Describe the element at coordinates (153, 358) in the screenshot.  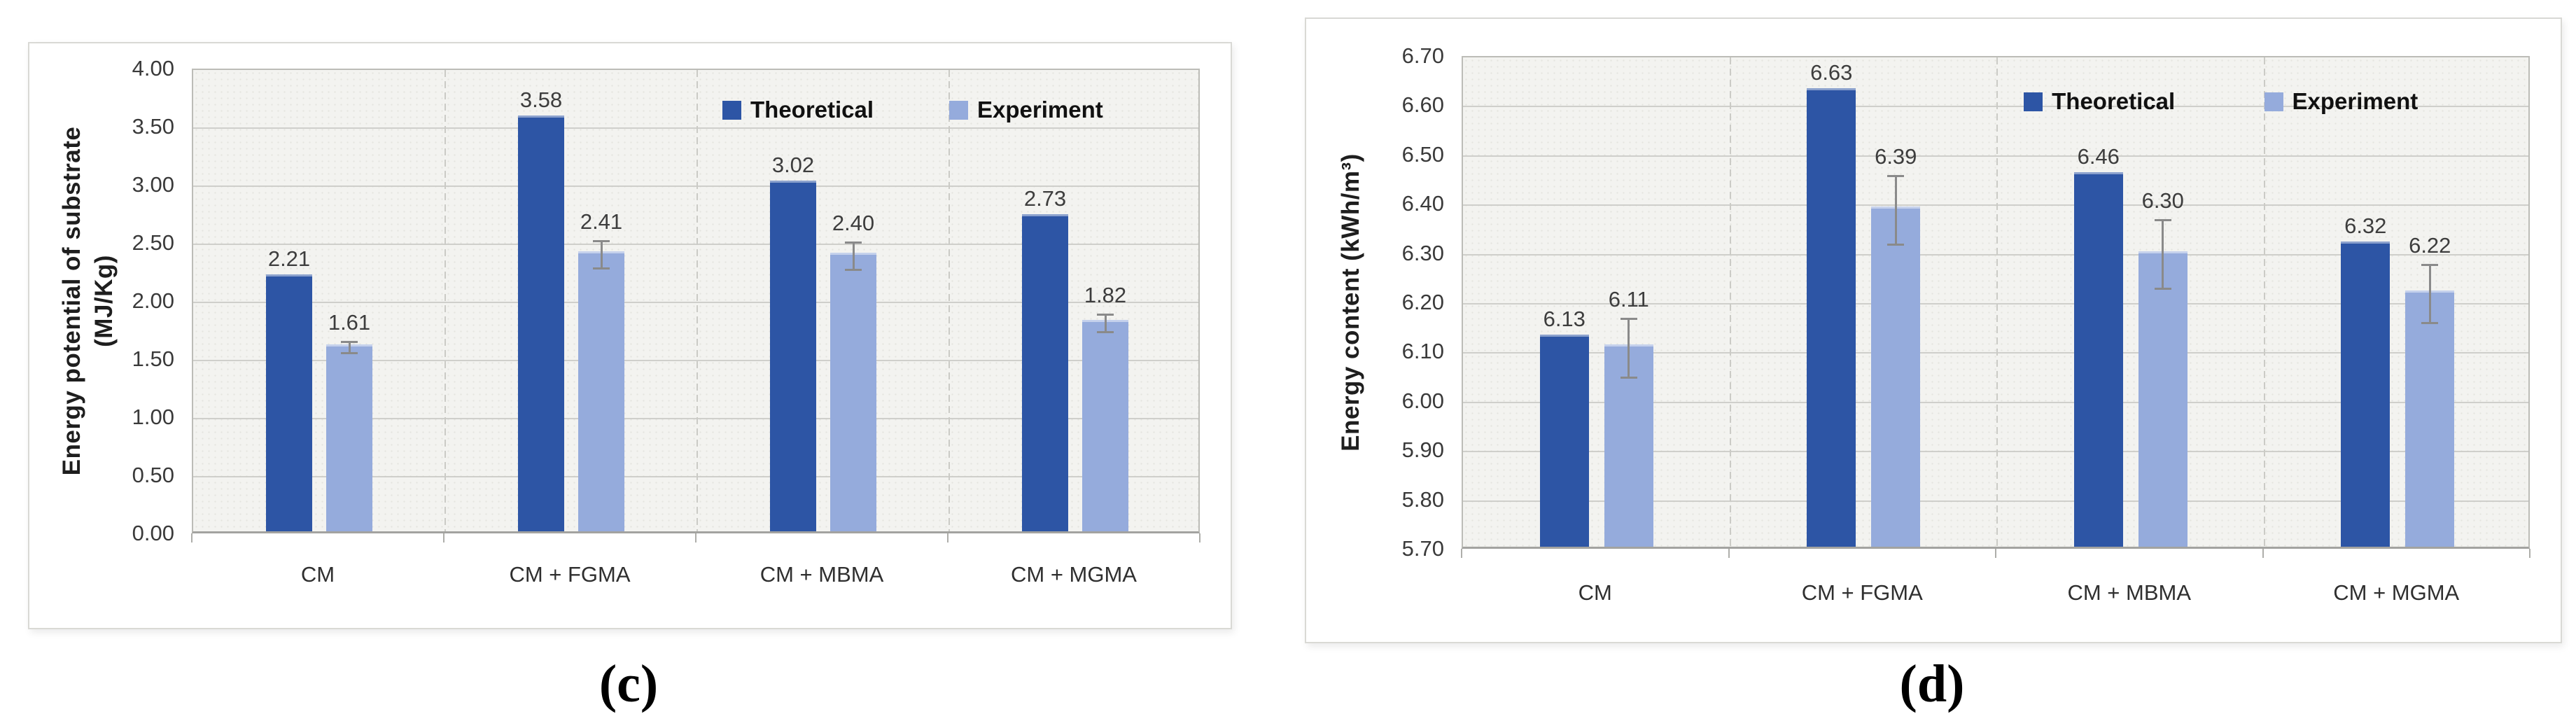
I see `y-tick-label: 1.50` at that location.